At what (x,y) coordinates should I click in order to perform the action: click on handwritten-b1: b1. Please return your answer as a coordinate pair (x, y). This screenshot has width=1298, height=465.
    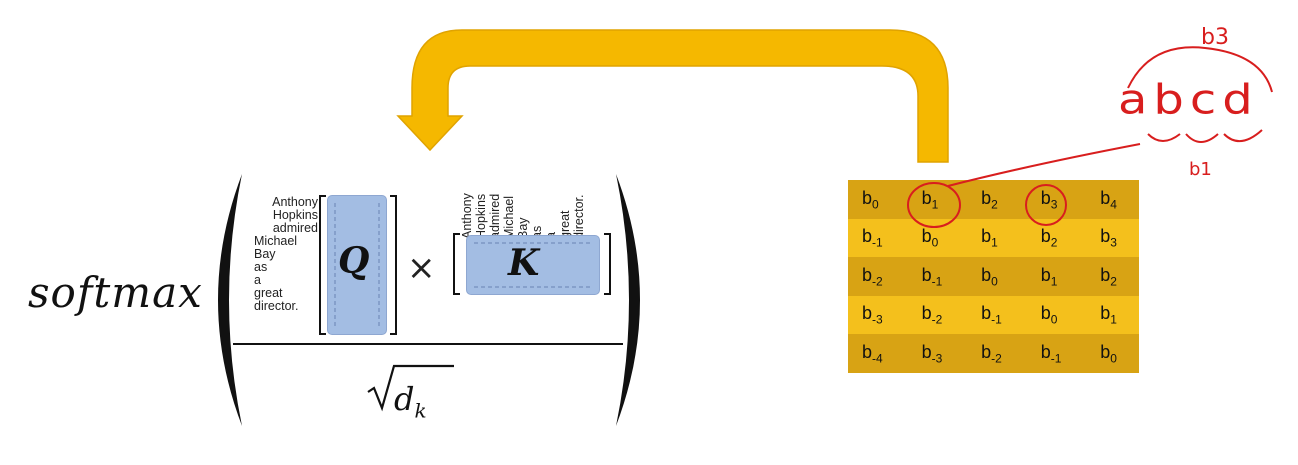
    Looking at the image, I should click on (1200, 169).